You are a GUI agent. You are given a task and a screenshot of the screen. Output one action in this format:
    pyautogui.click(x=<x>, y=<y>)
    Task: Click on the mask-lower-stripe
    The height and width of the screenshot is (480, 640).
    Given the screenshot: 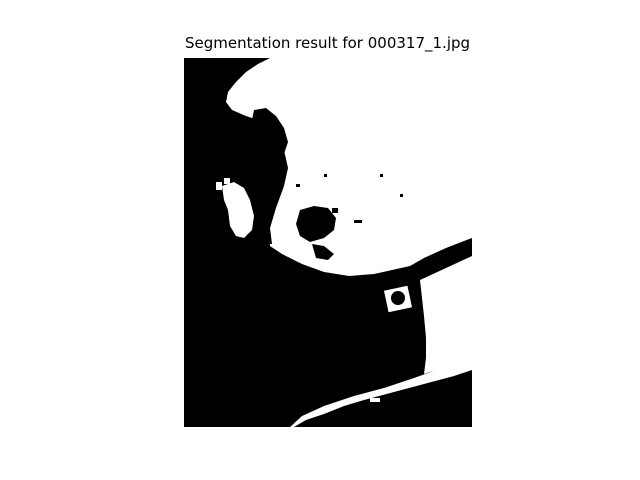 What is the action you would take?
    pyautogui.click(x=381, y=390)
    